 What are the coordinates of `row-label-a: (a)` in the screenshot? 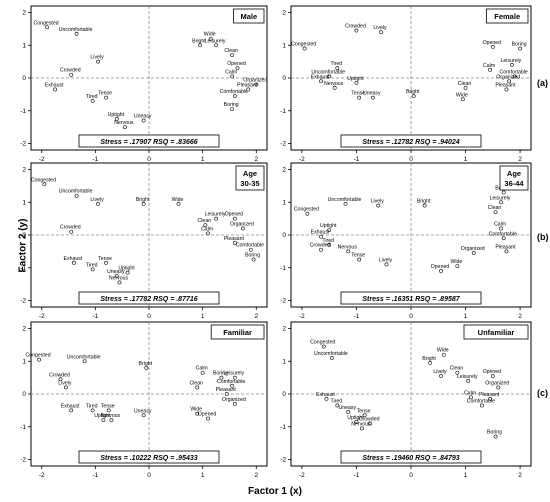 It's located at (542, 83).